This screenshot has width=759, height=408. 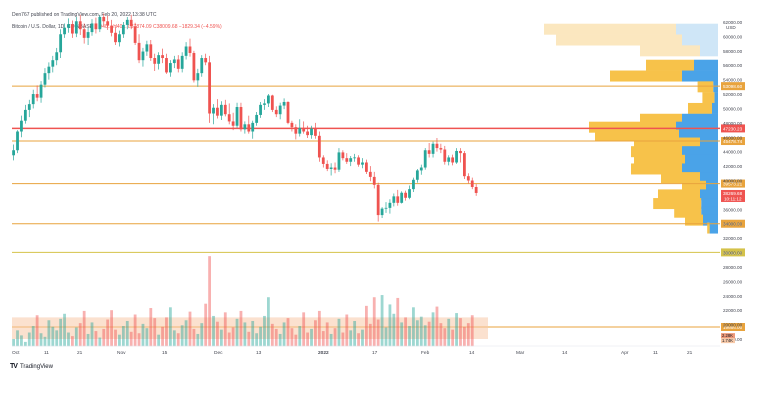 What do you see at coordinates (733, 193) in the screenshot?
I see `last-price-label: 38269.68` at bounding box center [733, 193].